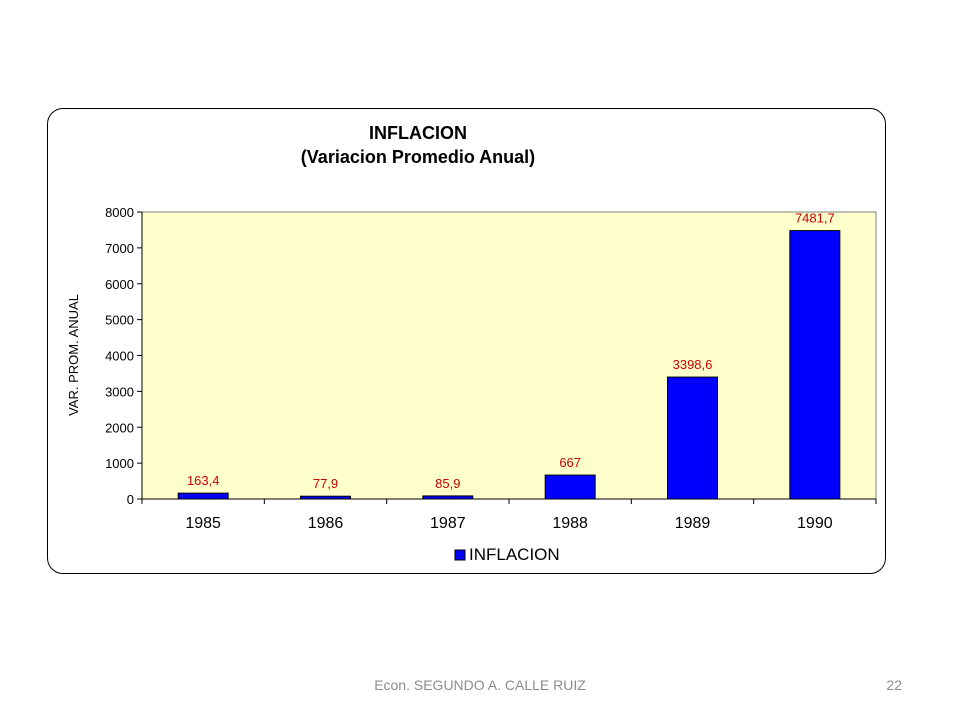 The image size is (960, 720). I want to click on chart-subtitle: (Variacion Promedio Anual), so click(418, 157).